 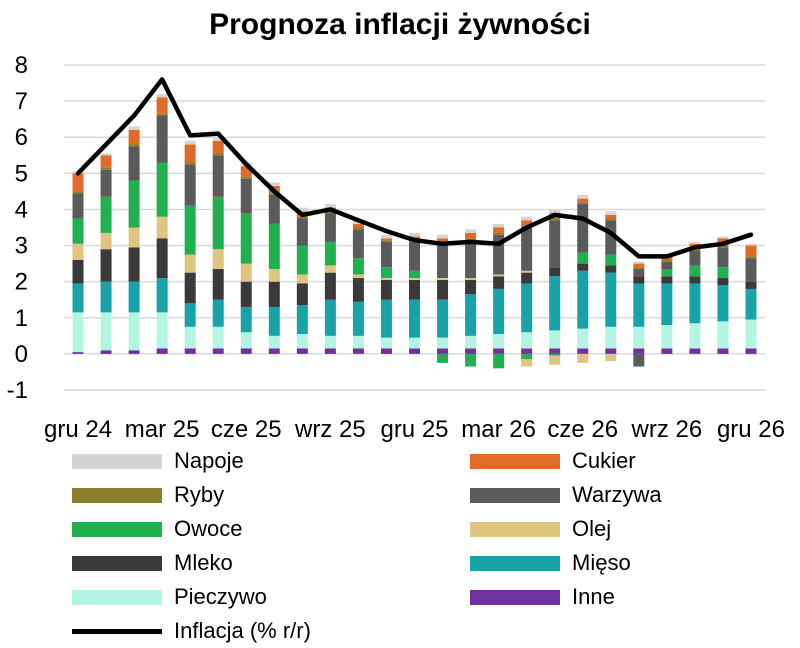 What do you see at coordinates (169, 597) in the screenshot?
I see `legend-item-pieczywo: Pieczywo` at bounding box center [169, 597].